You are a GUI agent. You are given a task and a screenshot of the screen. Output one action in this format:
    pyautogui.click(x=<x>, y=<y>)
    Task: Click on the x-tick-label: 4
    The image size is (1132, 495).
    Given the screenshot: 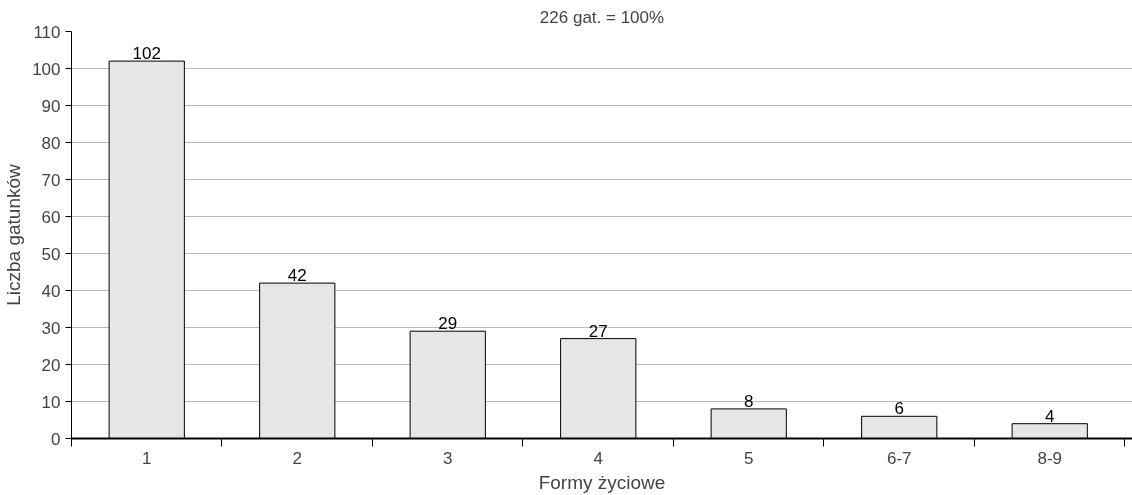 What is the action you would take?
    pyautogui.click(x=598, y=458)
    